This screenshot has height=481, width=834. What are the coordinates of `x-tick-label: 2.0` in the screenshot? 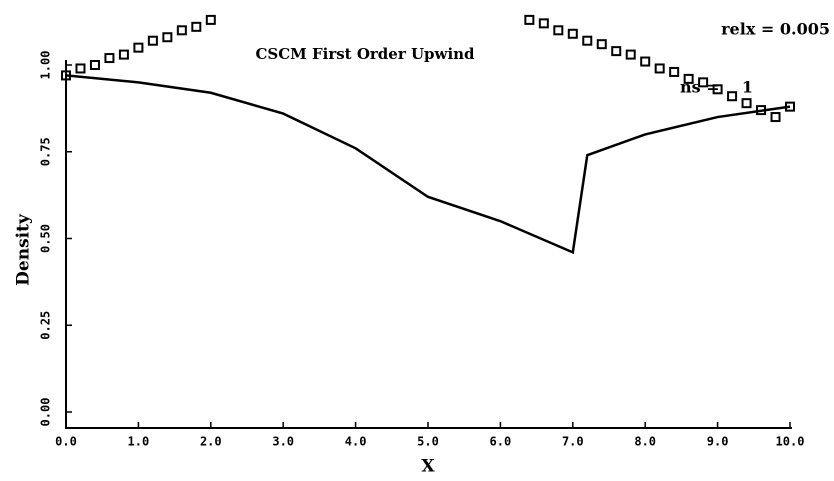 It's located at (211, 442).